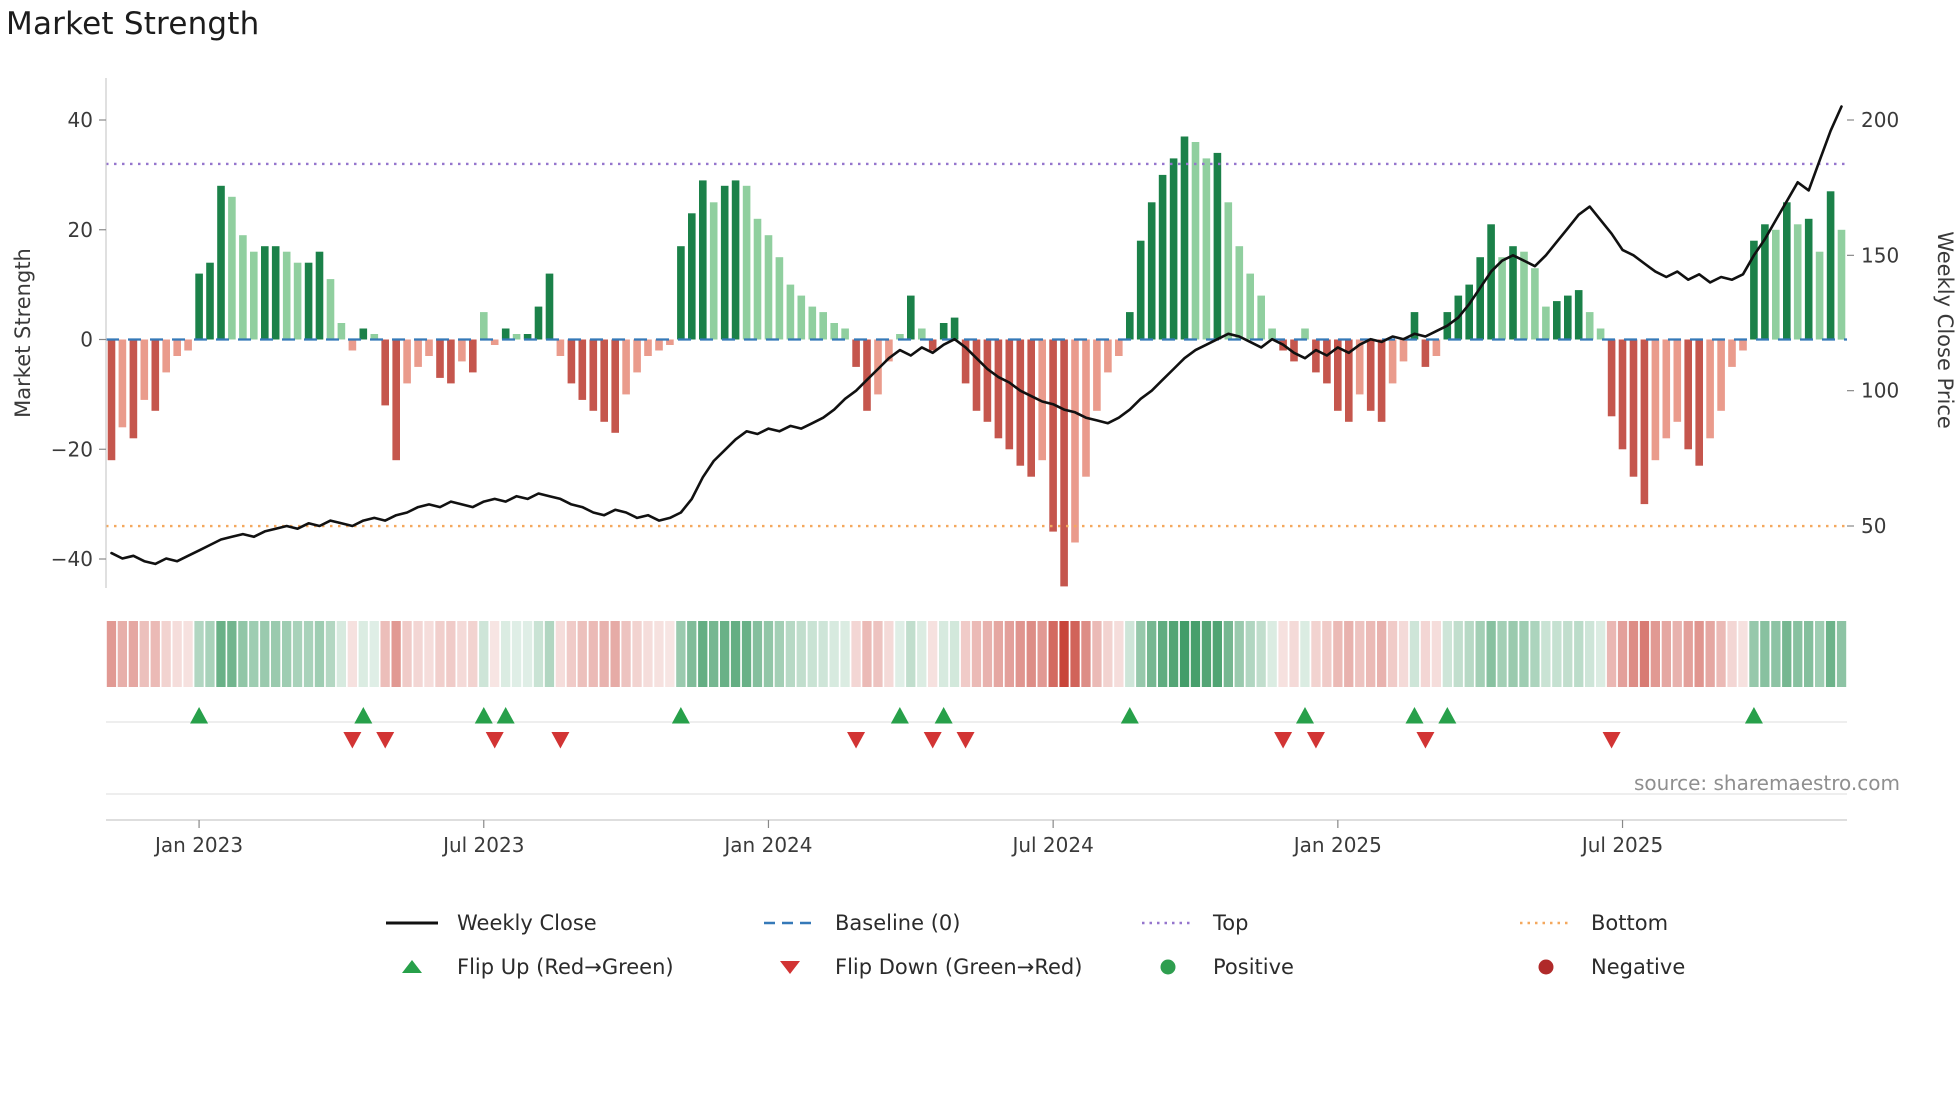 Image resolution: width=1960 pixels, height=1102 pixels. Describe the element at coordinates (1945, 330) in the screenshot. I see `right-axis-title: Weekly Close Price` at that location.